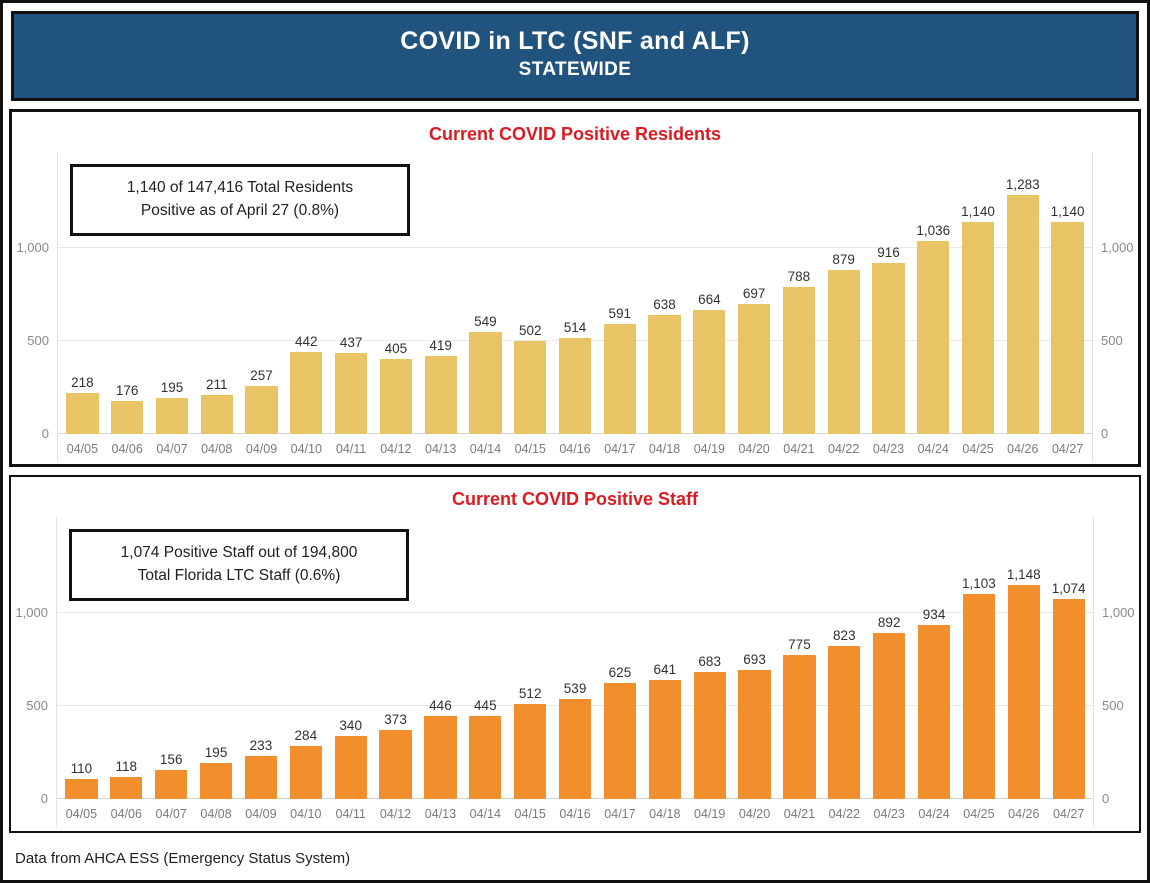 The image size is (1150, 883). Describe the element at coordinates (485, 706) in the screenshot. I see `bar-value-label: 445` at that location.